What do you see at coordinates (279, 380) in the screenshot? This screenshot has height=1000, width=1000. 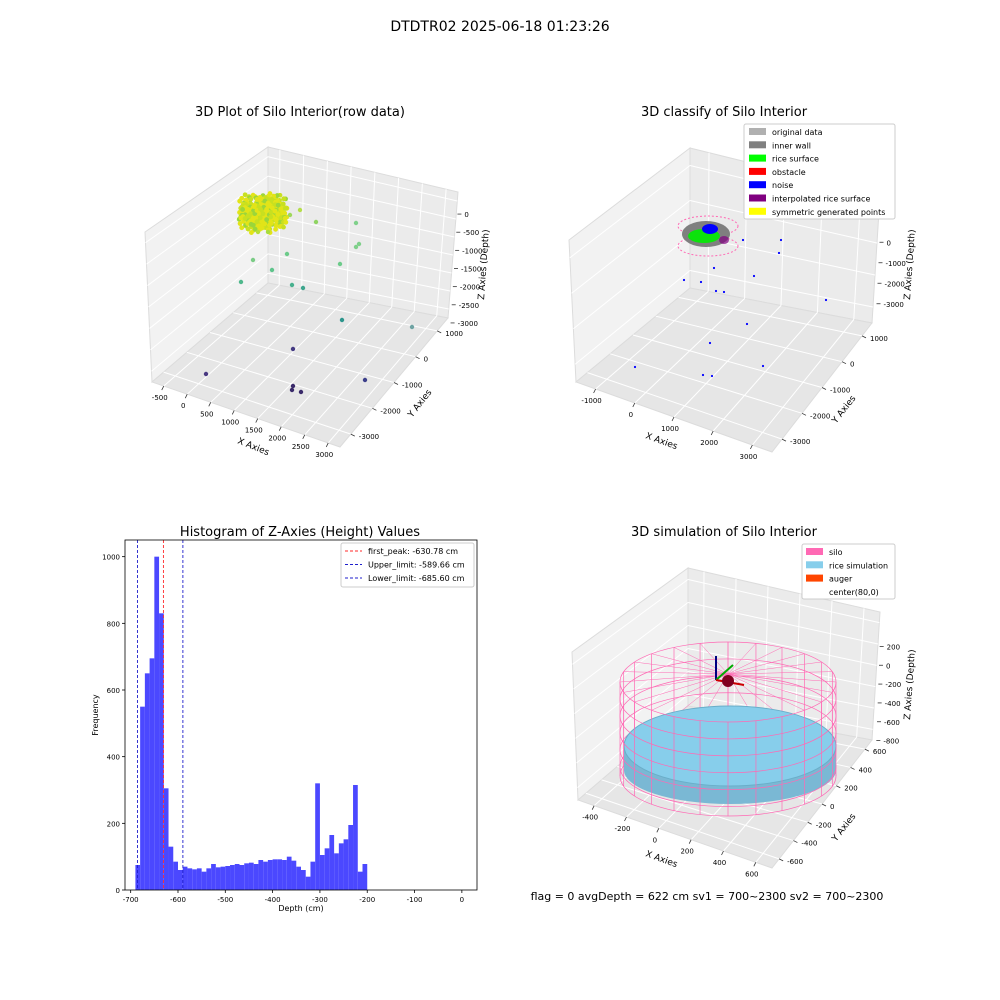 I see `plot1-grid-y` at bounding box center [279, 380].